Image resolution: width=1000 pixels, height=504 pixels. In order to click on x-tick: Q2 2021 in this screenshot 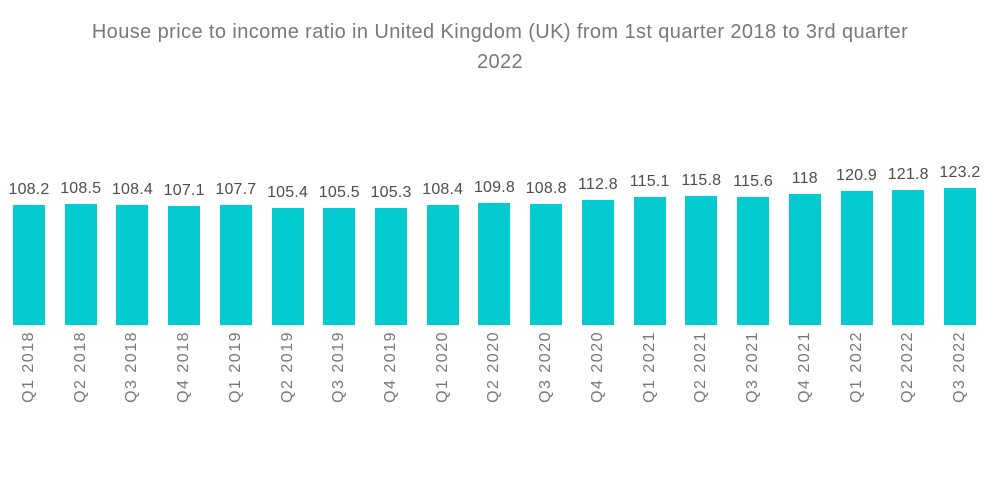, I will do `click(701, 367)`.